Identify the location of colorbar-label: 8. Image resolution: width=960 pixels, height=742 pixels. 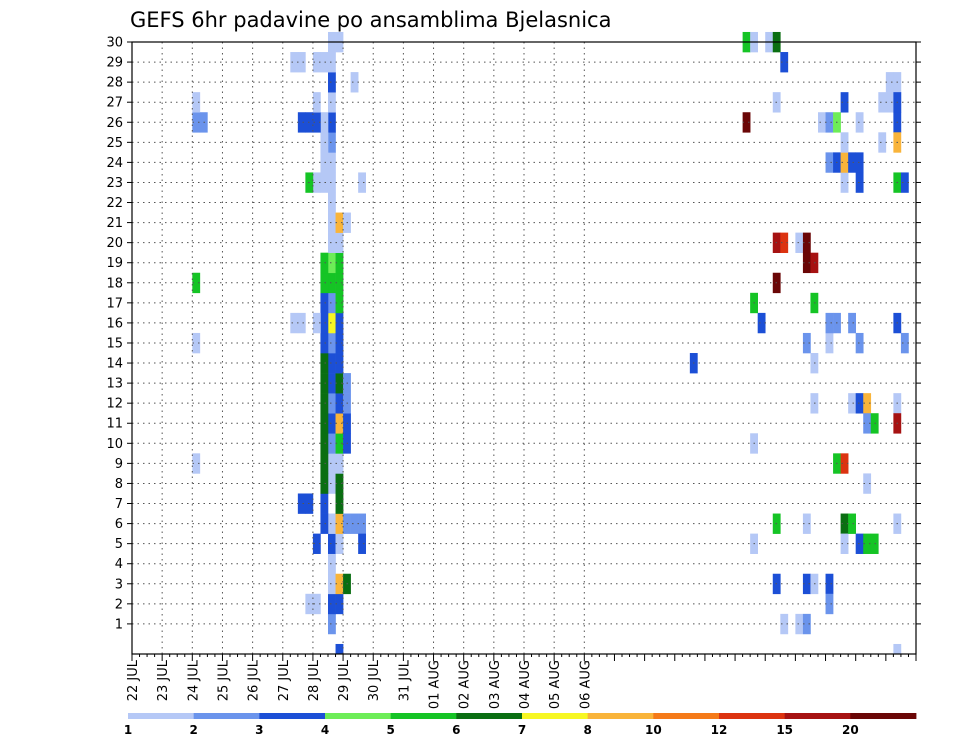
(587, 730).